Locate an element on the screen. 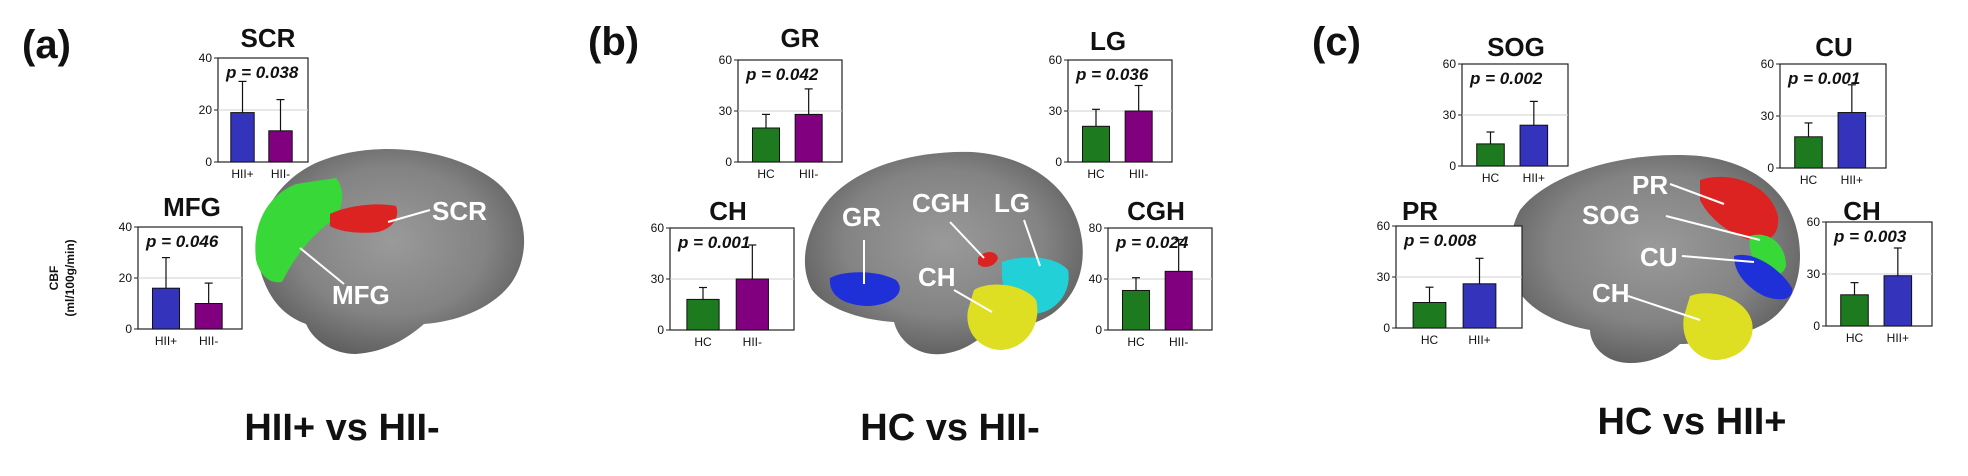 The width and height of the screenshot is (1968, 476). region-gr-b is located at coordinates (864, 289).